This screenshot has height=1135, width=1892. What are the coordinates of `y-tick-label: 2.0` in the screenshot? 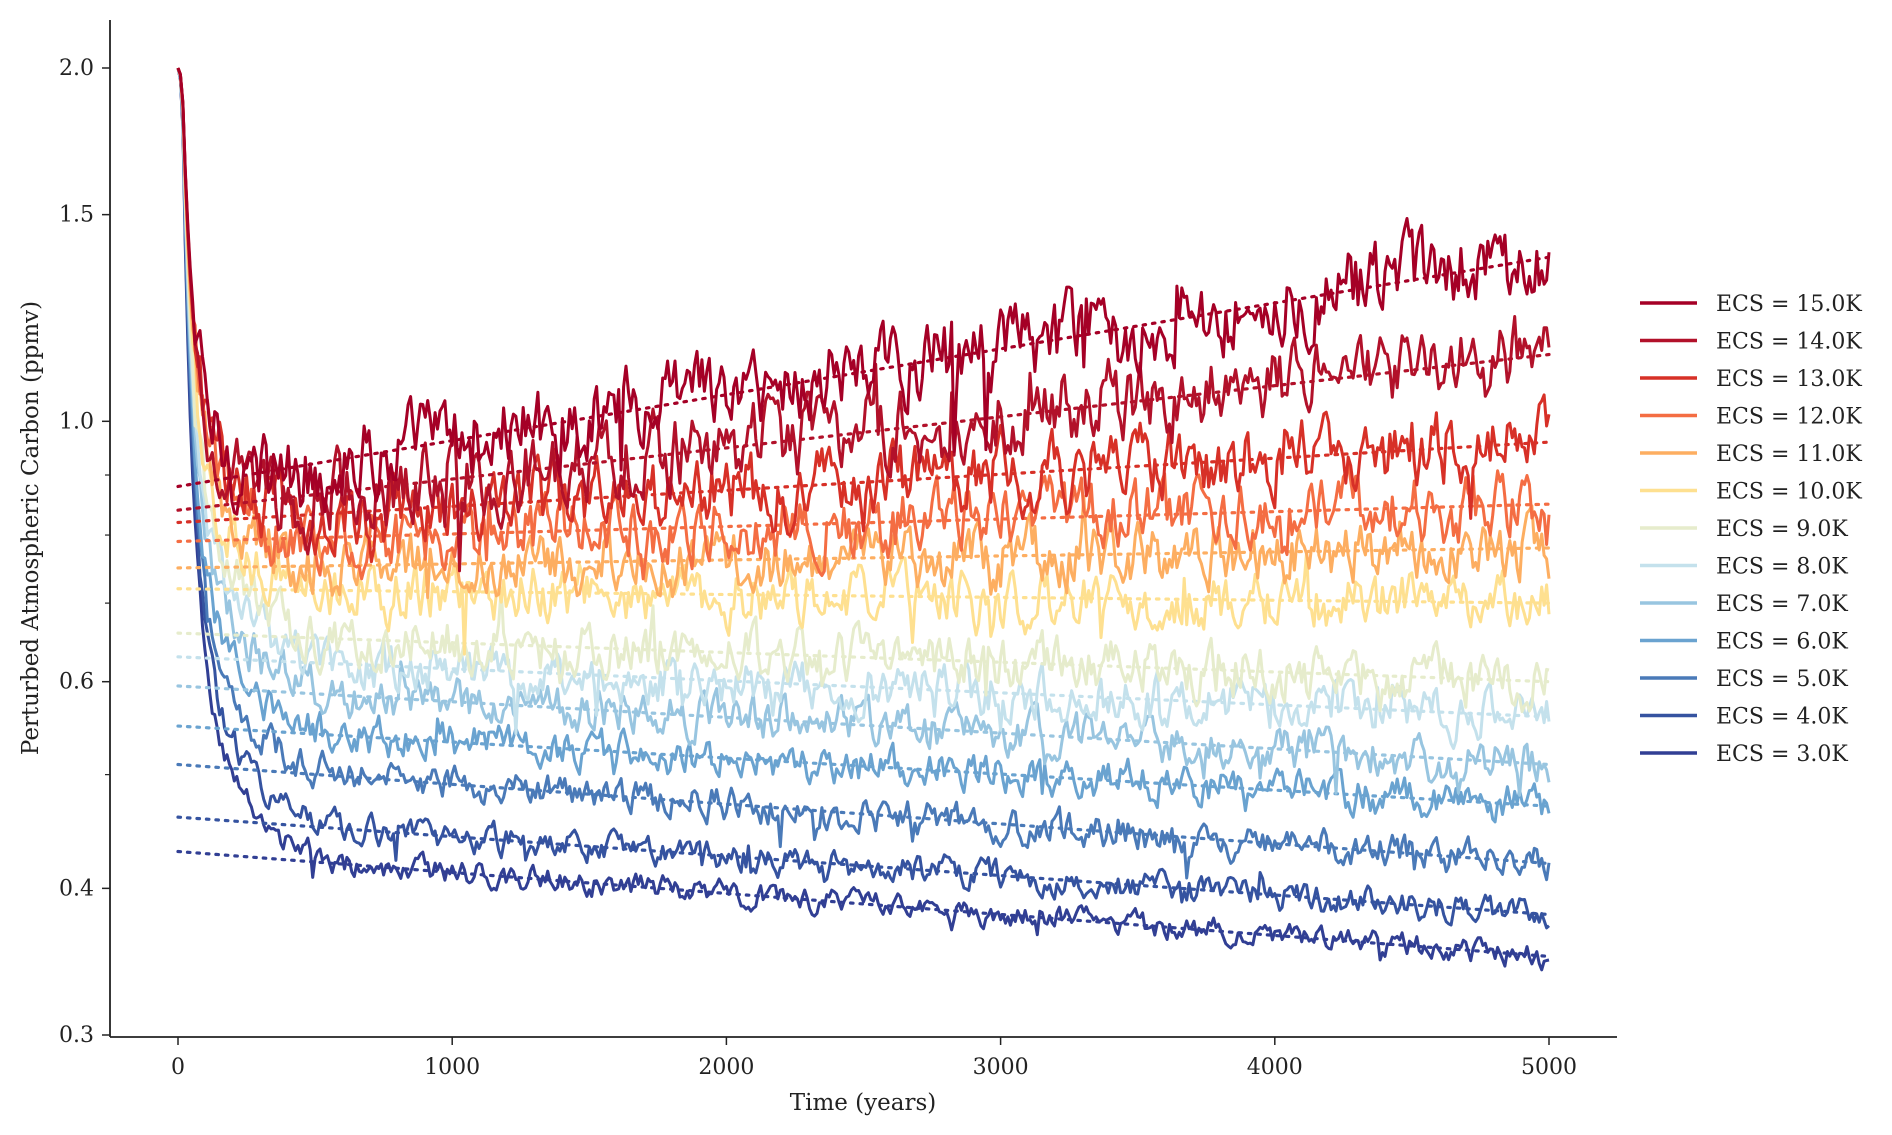 It's located at (76, 68).